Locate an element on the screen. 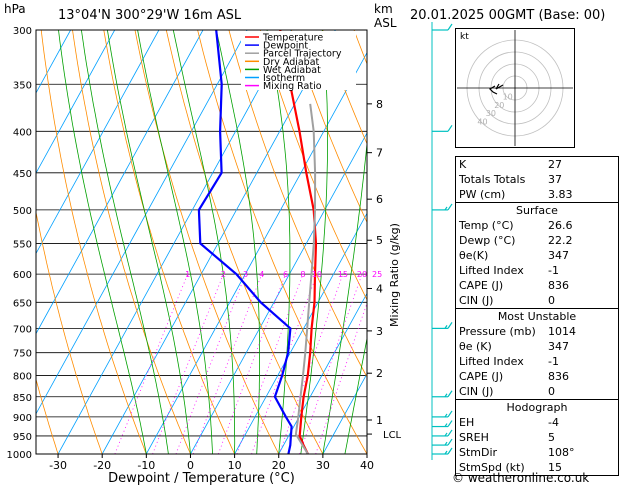 The width and height of the screenshot is (629, 486). hodo-index-value: -4 is located at coordinates (553, 422).